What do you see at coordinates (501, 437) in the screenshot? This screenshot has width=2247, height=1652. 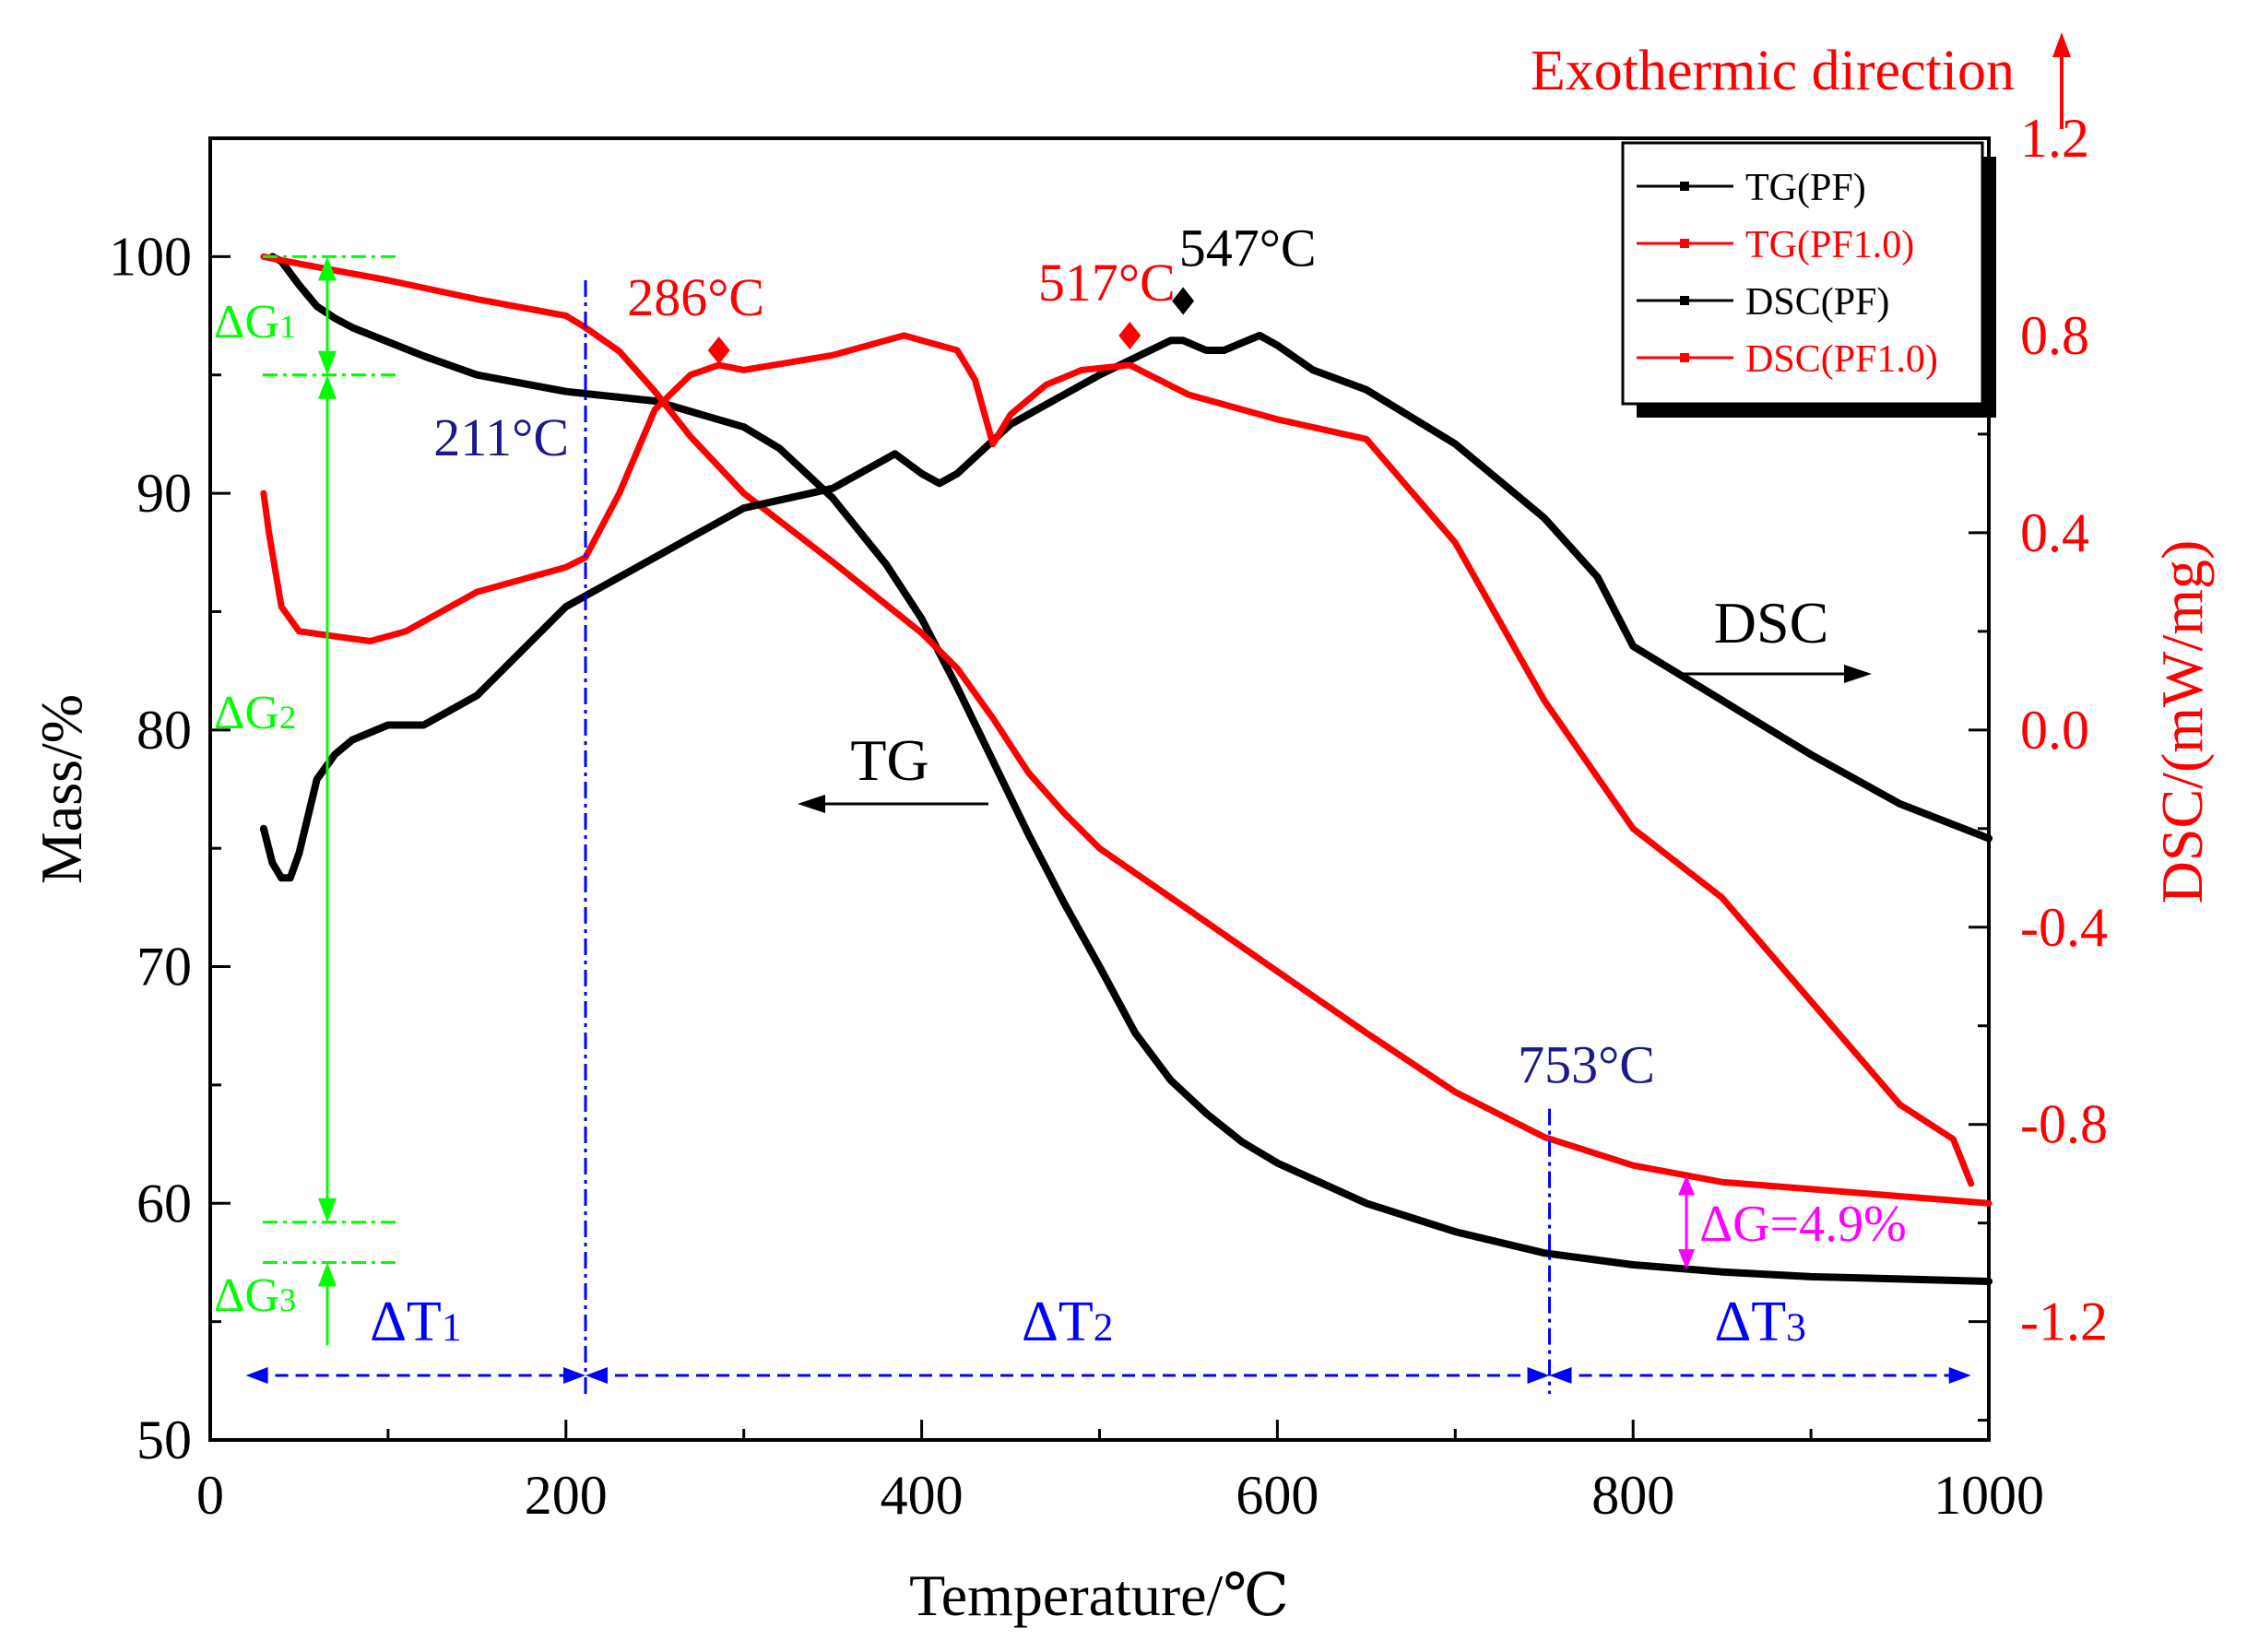 I see `vertical-marker-label: 211°C` at bounding box center [501, 437].